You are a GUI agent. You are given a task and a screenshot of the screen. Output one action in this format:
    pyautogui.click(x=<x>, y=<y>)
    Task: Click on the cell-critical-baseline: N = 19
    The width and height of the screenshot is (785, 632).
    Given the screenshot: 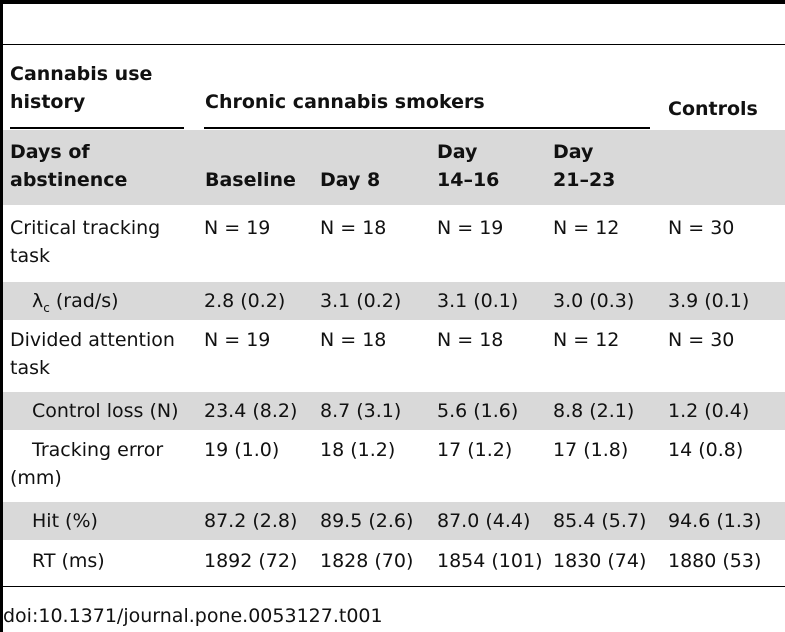 What is the action you would take?
    pyautogui.click(x=237, y=228)
    